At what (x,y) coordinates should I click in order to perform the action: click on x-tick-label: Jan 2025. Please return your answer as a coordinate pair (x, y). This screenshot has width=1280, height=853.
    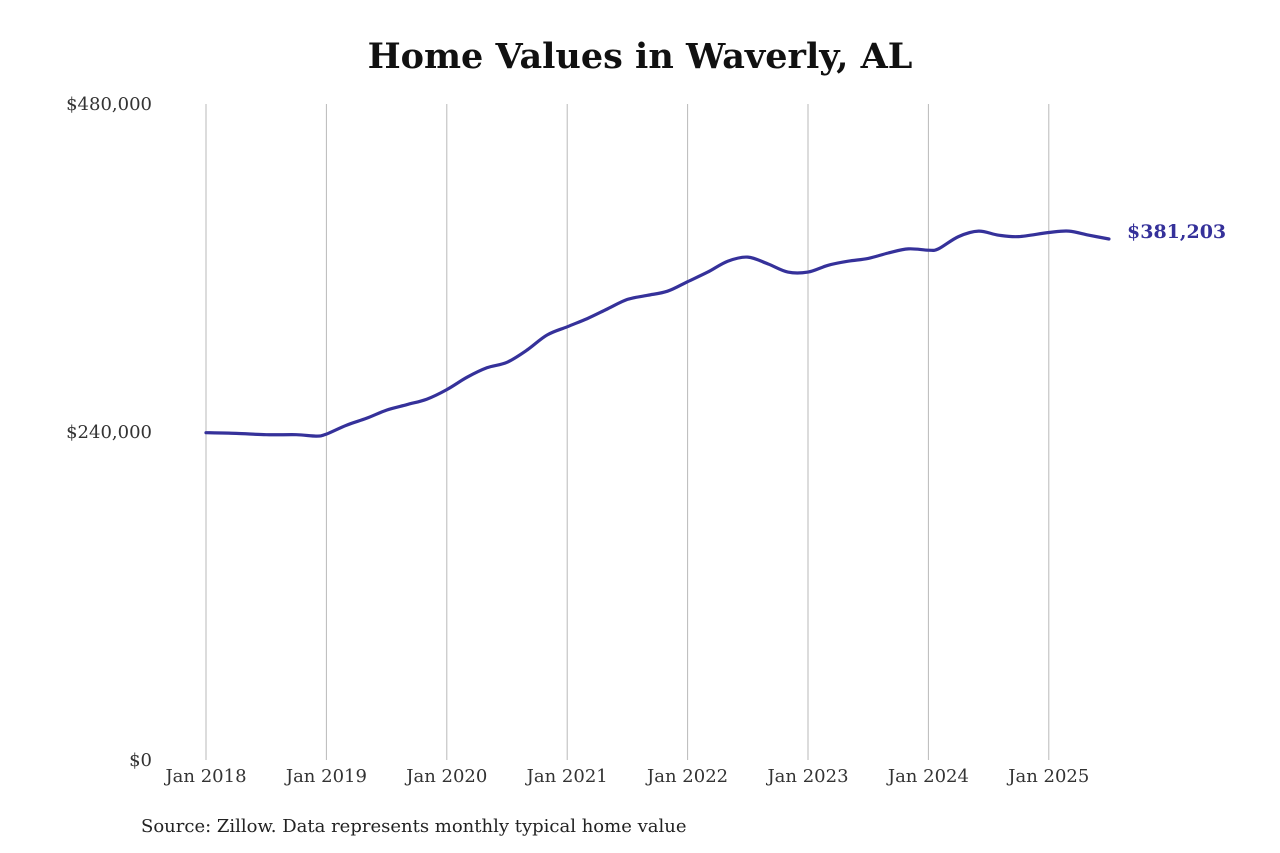
    Looking at the image, I should click on (1047, 776).